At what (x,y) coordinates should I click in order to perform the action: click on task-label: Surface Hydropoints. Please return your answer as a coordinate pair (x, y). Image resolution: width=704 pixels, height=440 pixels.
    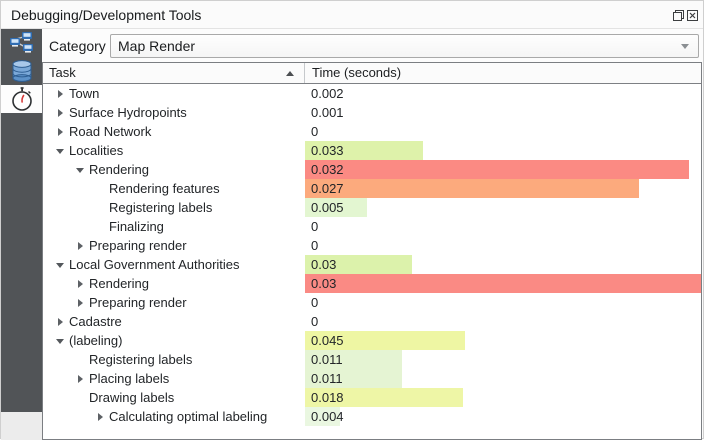
    Looking at the image, I should click on (128, 112).